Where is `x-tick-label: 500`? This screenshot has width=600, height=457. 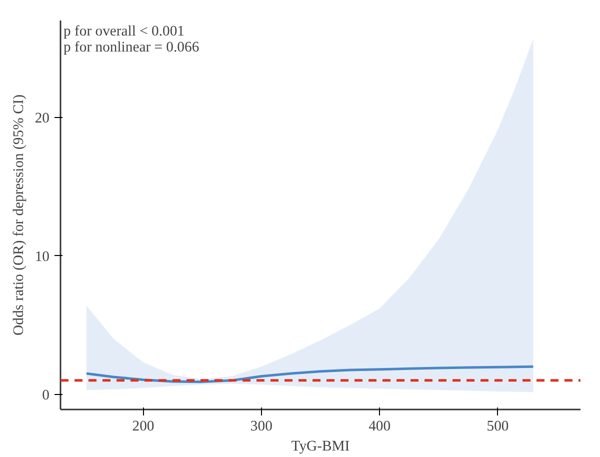 x-tick-label: 500 is located at coordinates (497, 426).